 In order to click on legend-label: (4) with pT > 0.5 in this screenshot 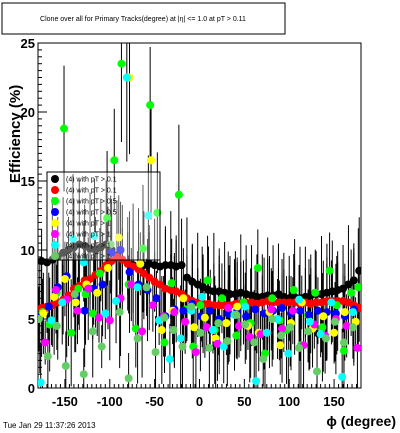, I will do `click(91, 202)`.